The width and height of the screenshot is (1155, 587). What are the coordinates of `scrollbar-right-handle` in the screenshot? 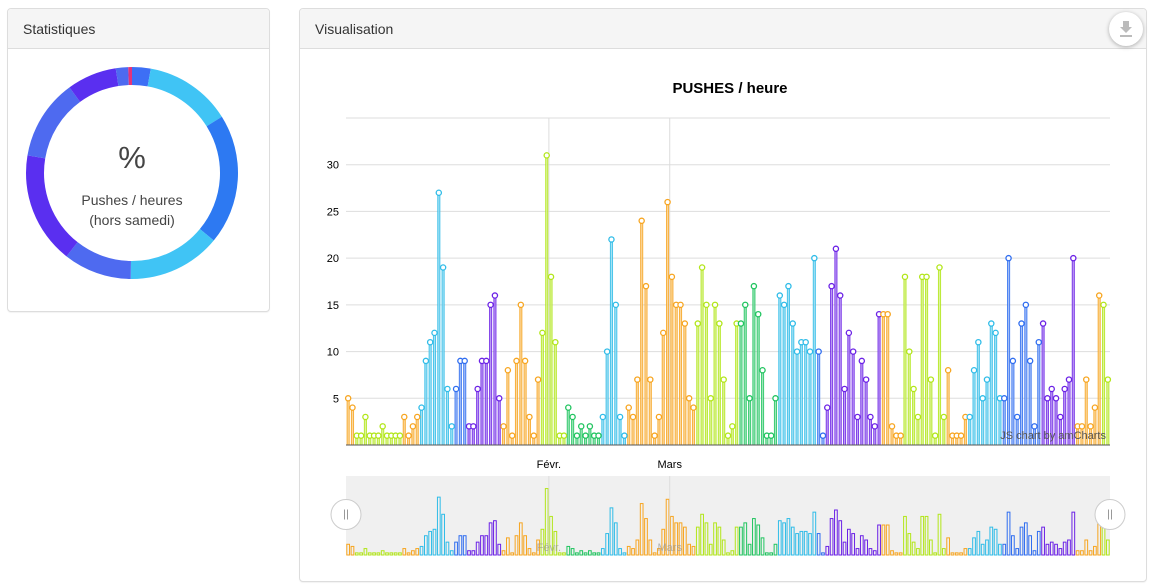 It's located at (1110, 514).